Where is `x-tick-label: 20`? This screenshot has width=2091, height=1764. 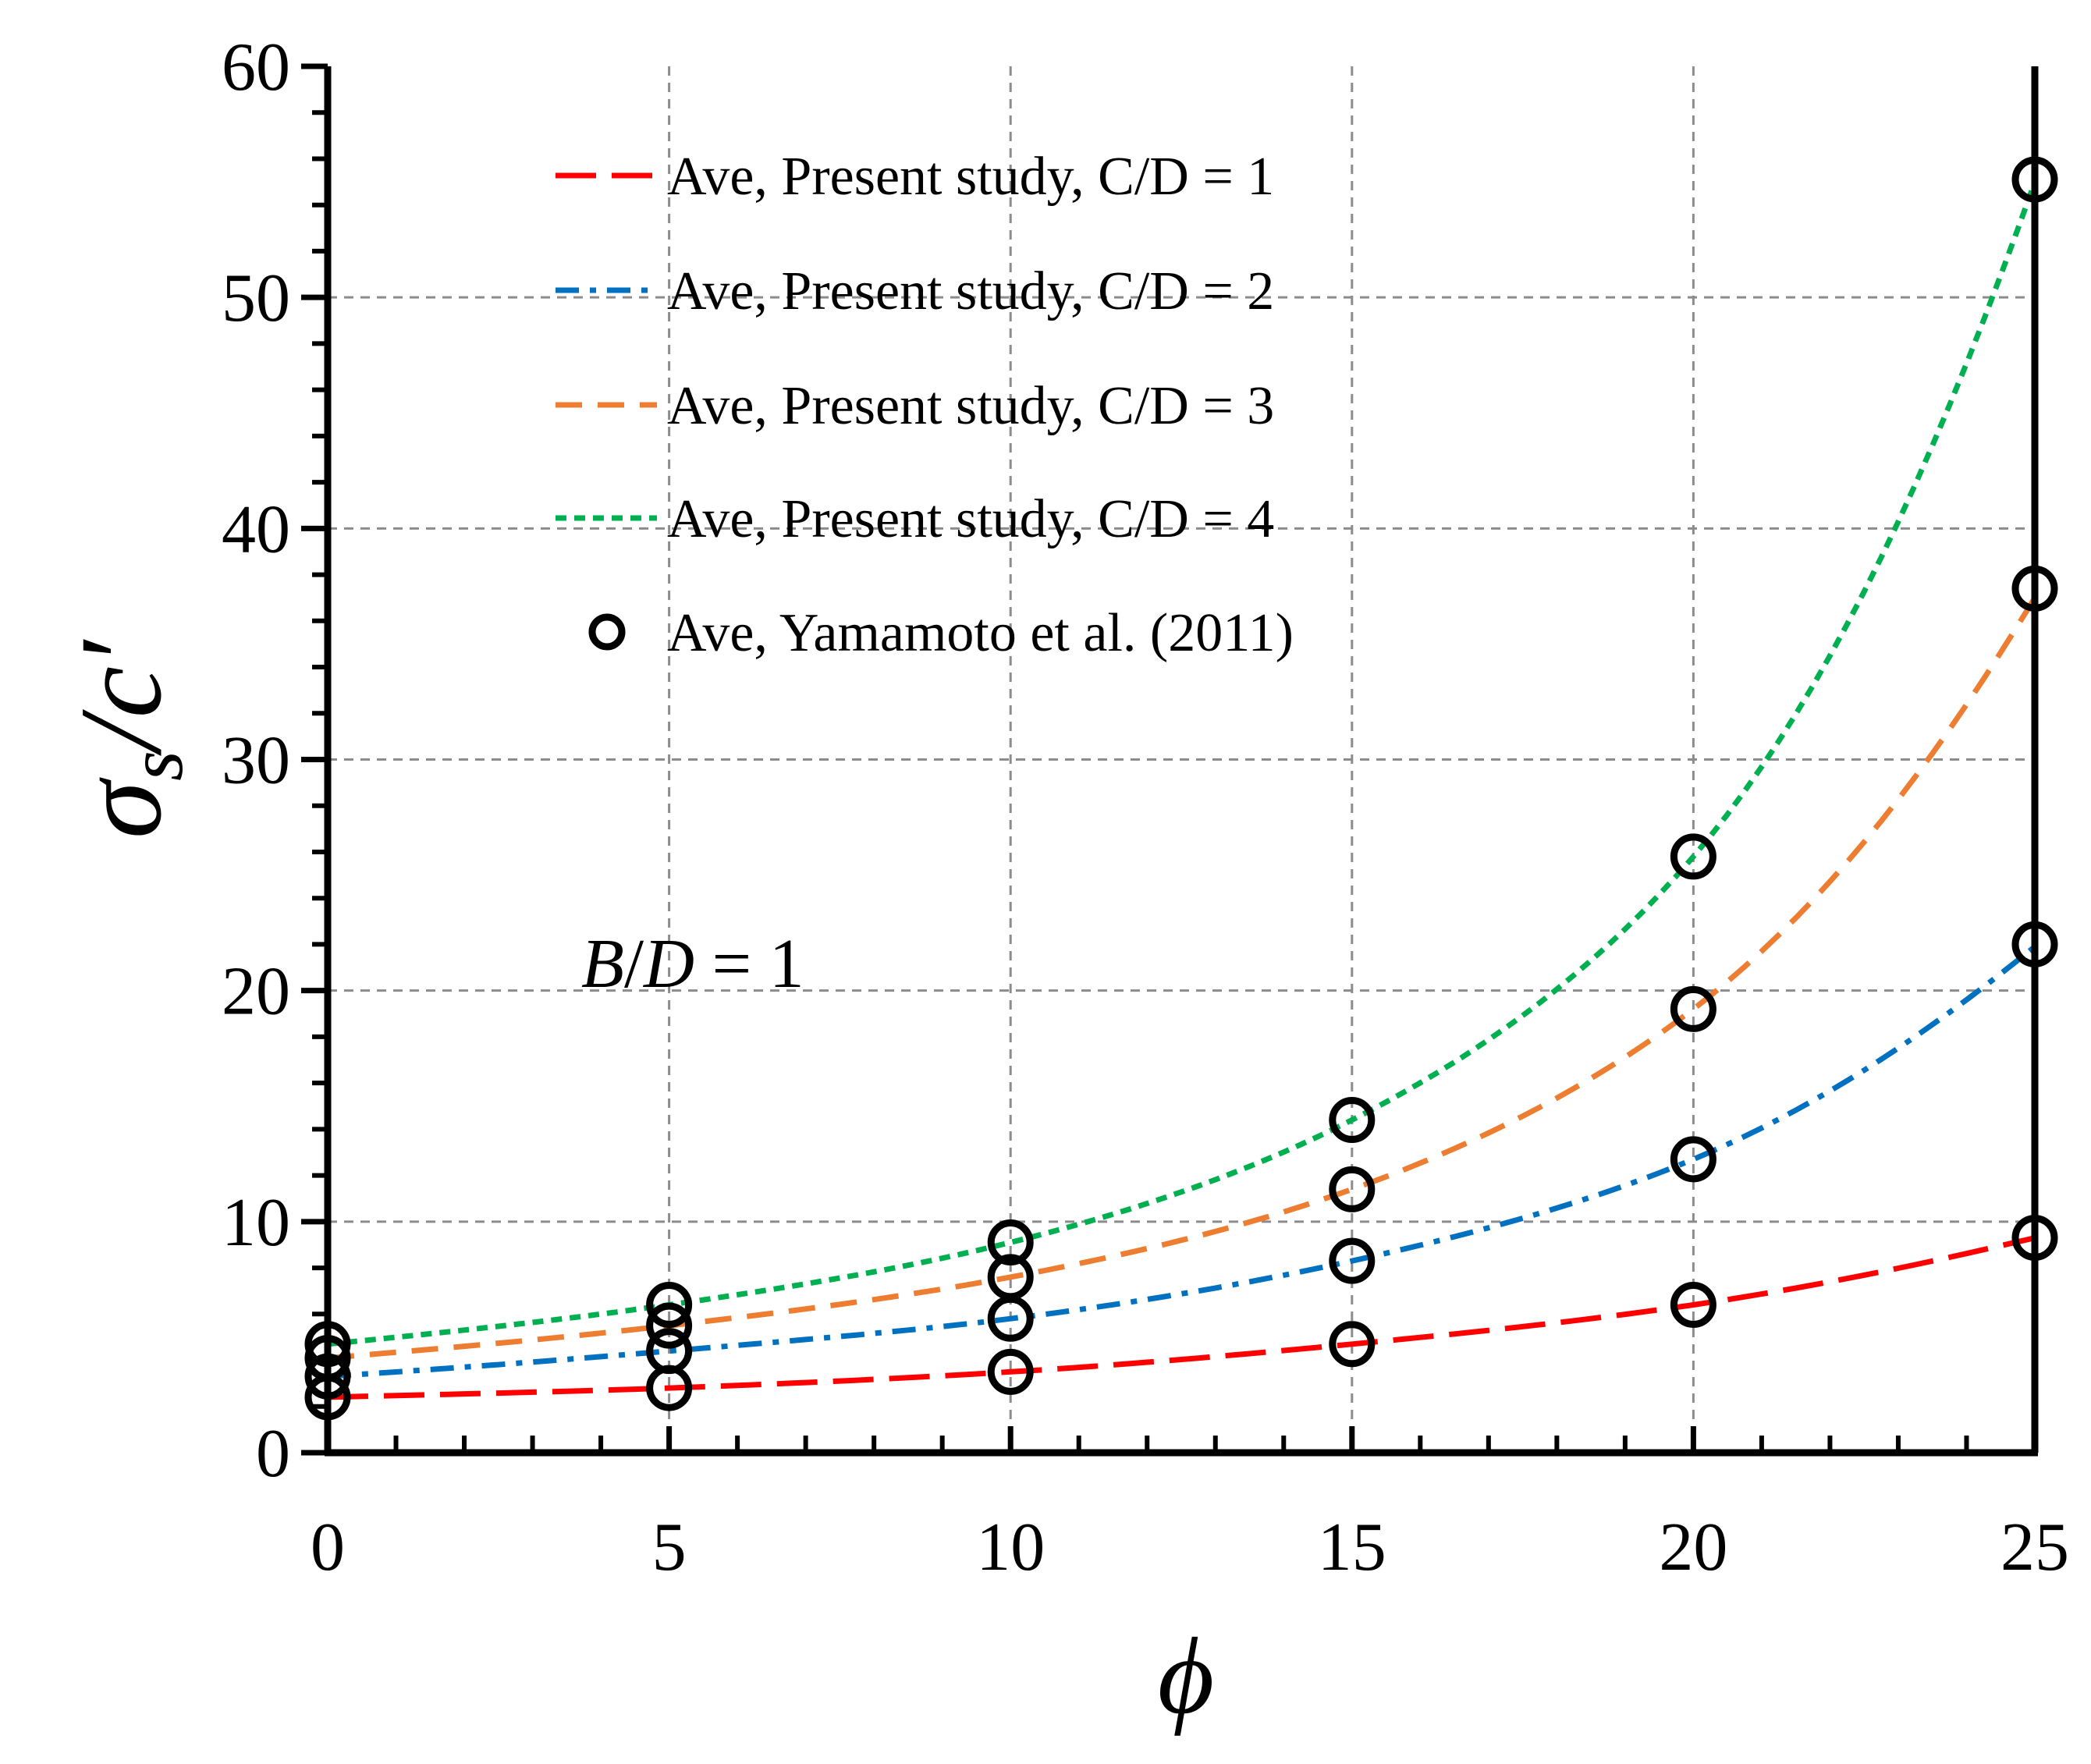
x-tick-label: 20 is located at coordinates (1693, 1548).